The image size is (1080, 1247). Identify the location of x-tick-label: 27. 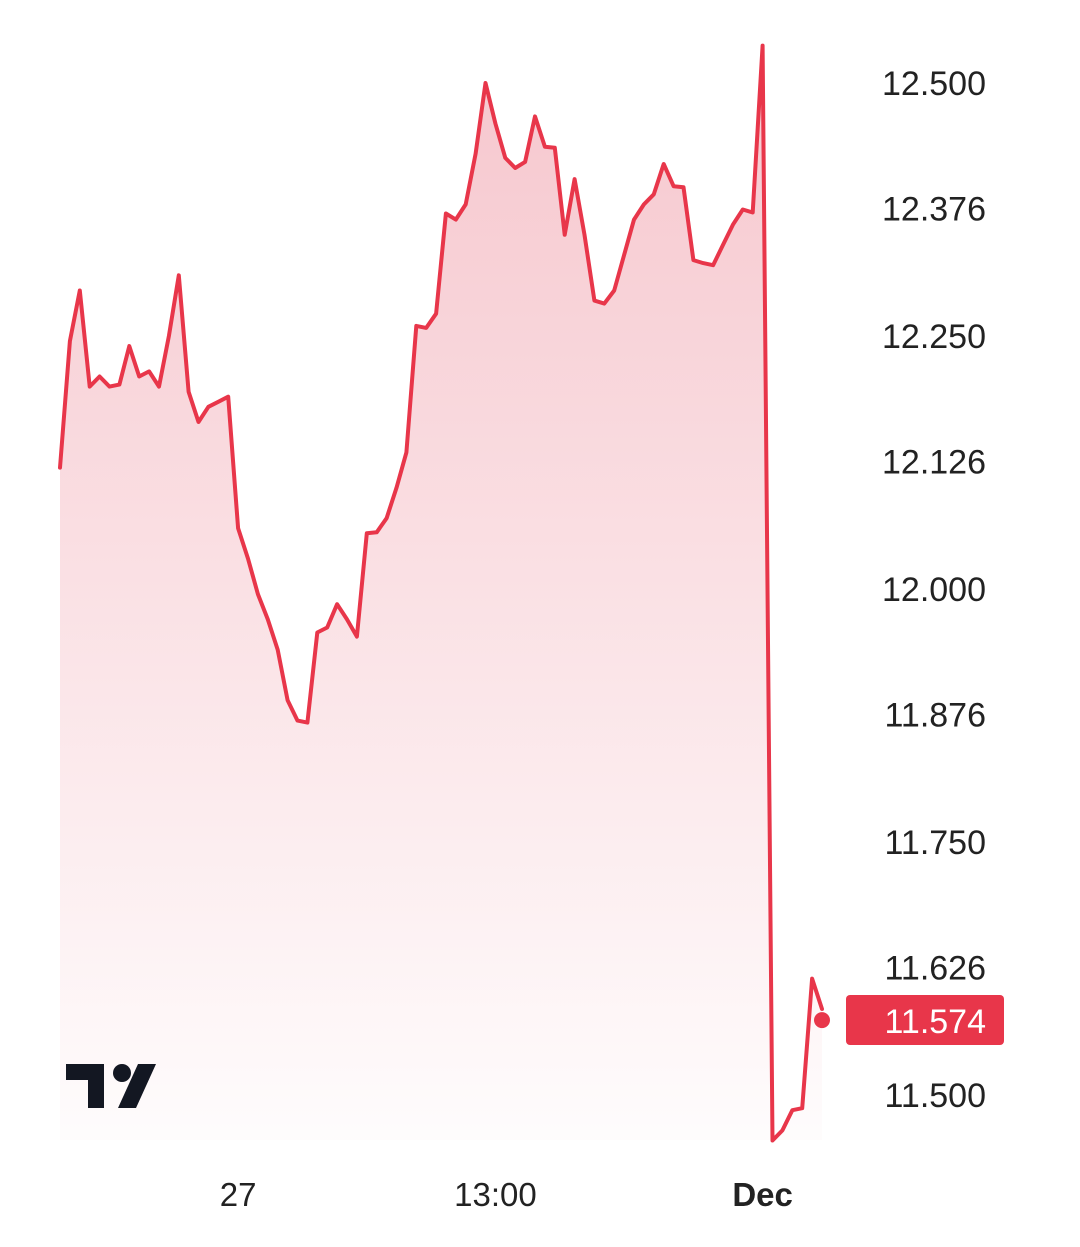
(238, 1194).